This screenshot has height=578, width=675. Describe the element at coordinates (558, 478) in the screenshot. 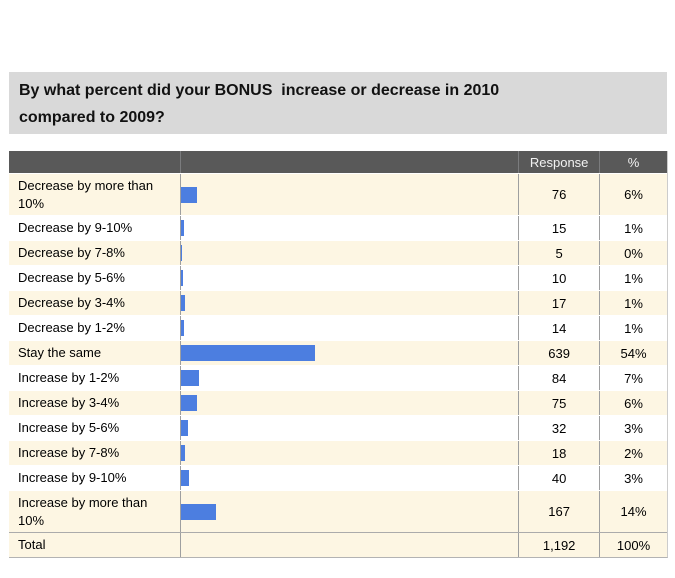

I see `row-response: 40` at that location.